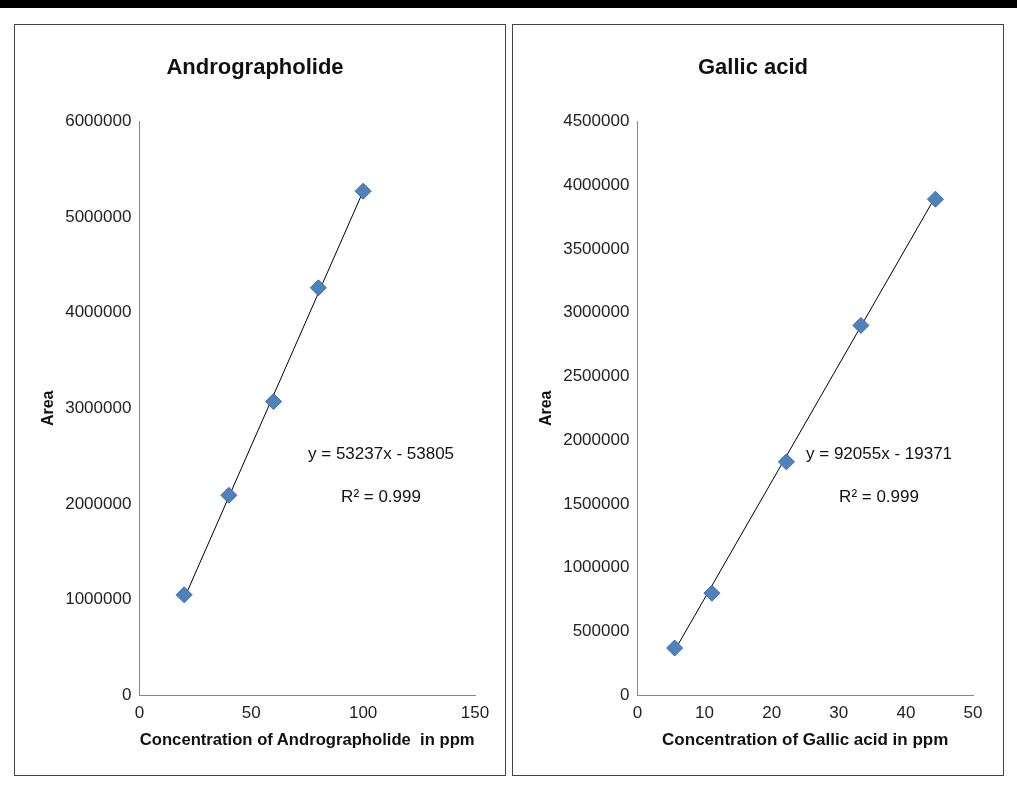  Describe the element at coordinates (98, 216) in the screenshot. I see `y-tick-label: 5000000` at that location.